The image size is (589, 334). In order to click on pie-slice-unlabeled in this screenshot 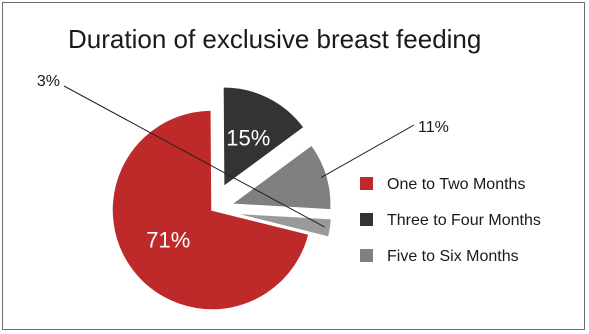, I will do `click(282, 225)`.